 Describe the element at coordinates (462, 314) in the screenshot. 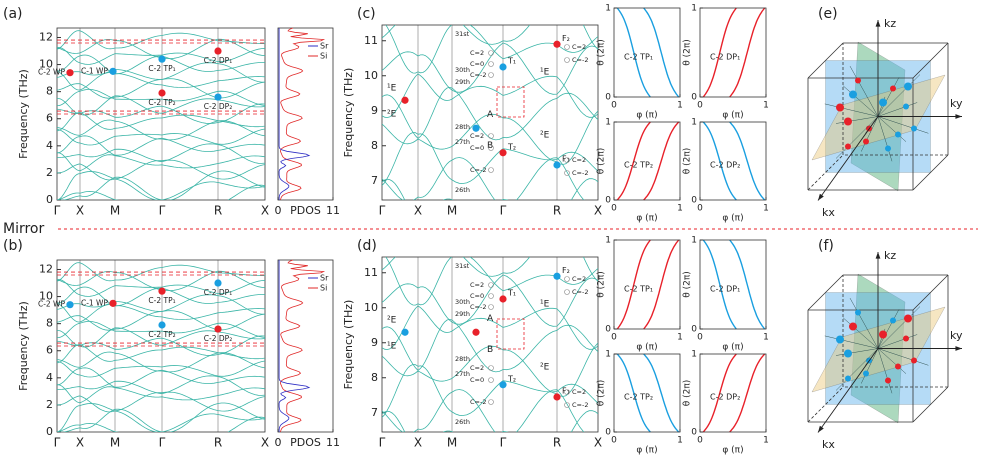

I see `annotation: 29th` at that location.